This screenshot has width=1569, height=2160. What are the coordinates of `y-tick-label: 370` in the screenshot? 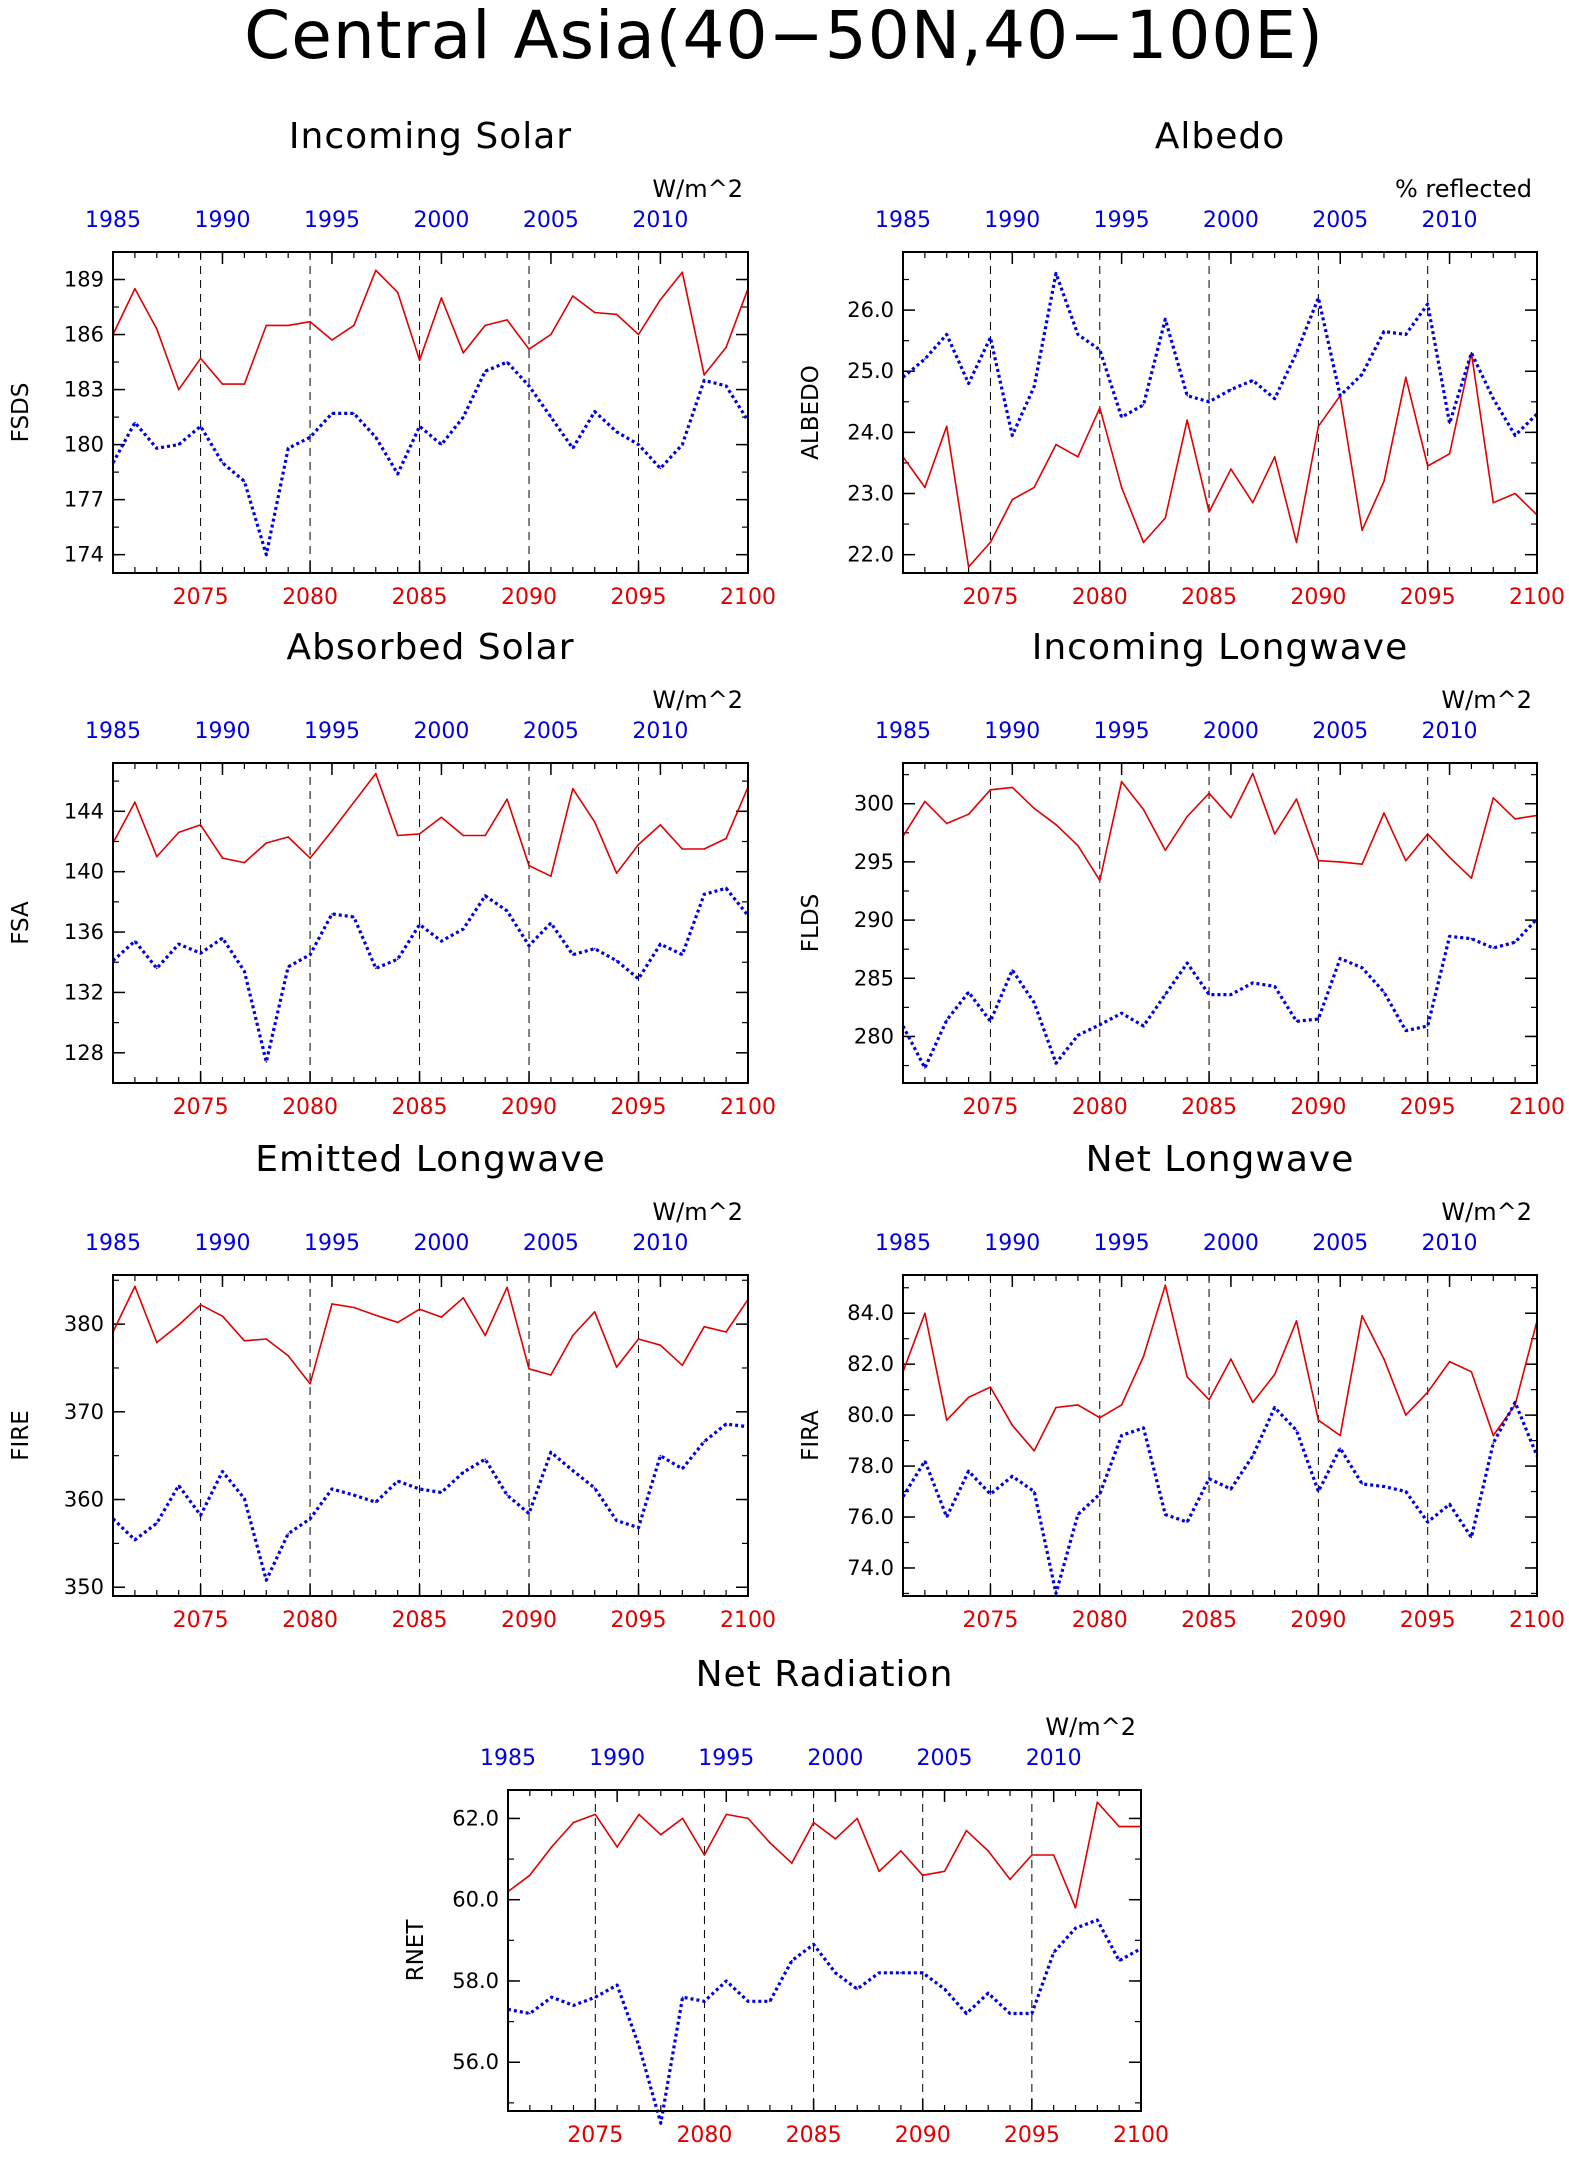 It's located at (84, 1412).